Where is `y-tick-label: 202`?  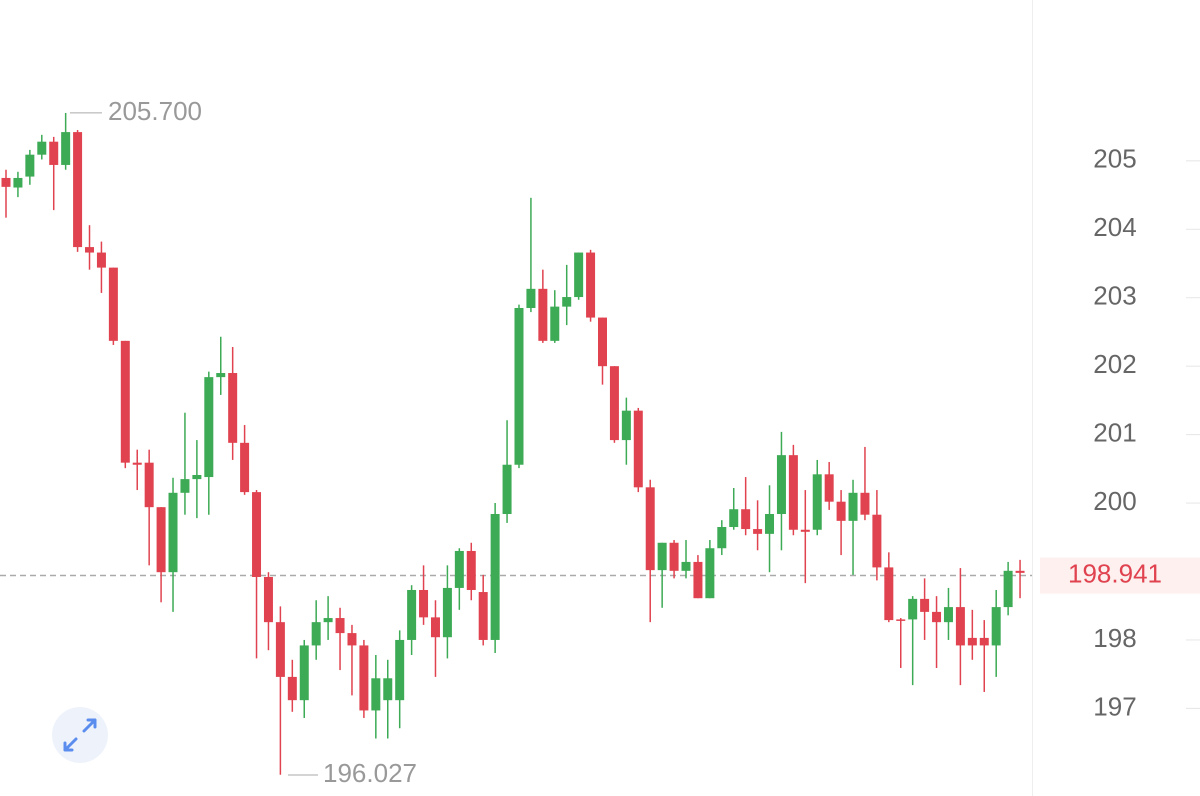 y-tick-label: 202 is located at coordinates (1114, 364).